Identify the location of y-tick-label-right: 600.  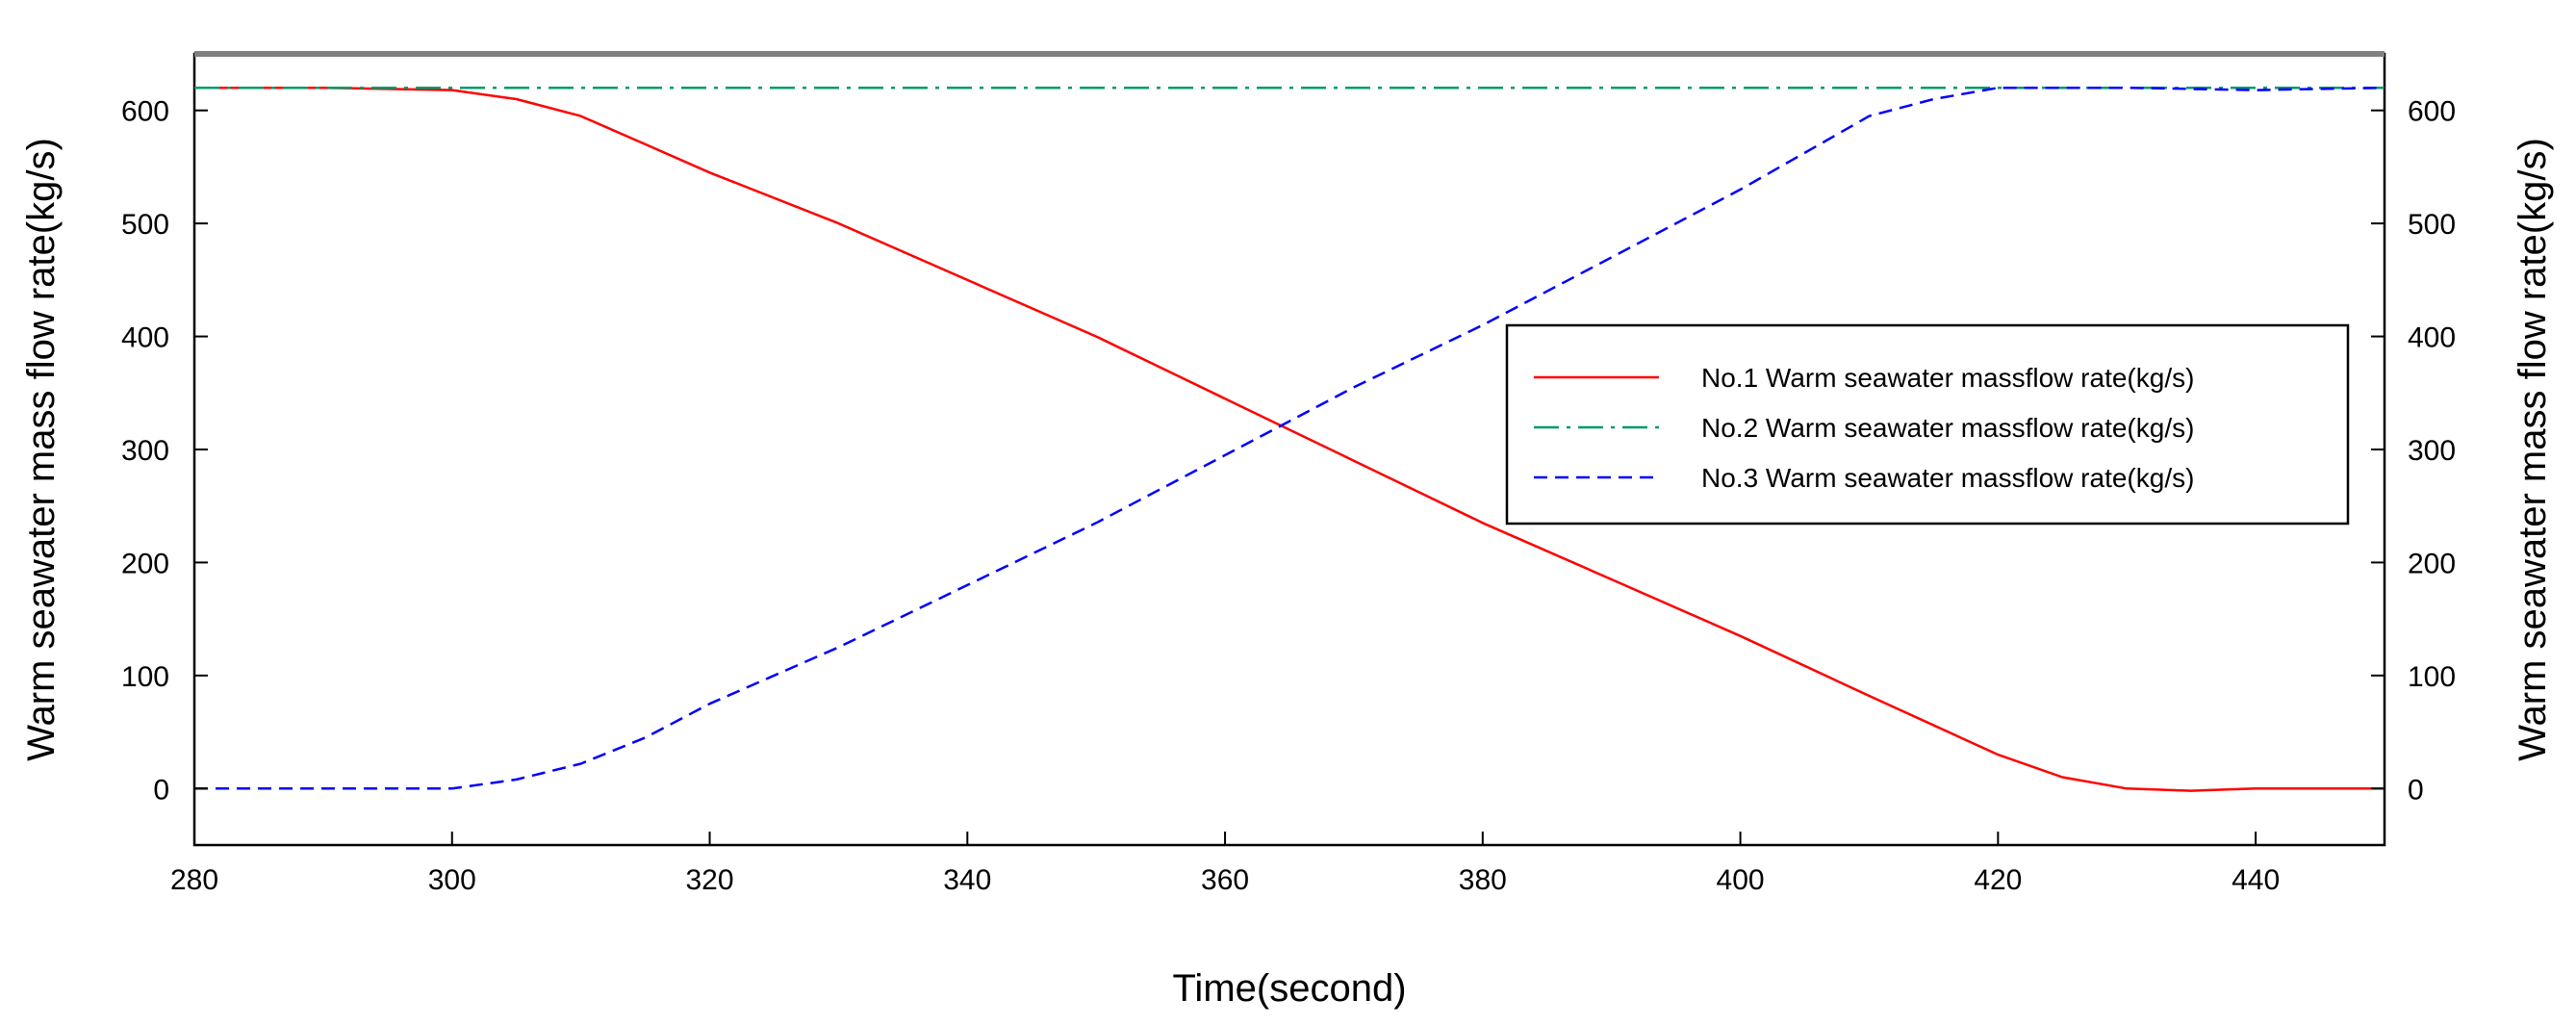
(2432, 112).